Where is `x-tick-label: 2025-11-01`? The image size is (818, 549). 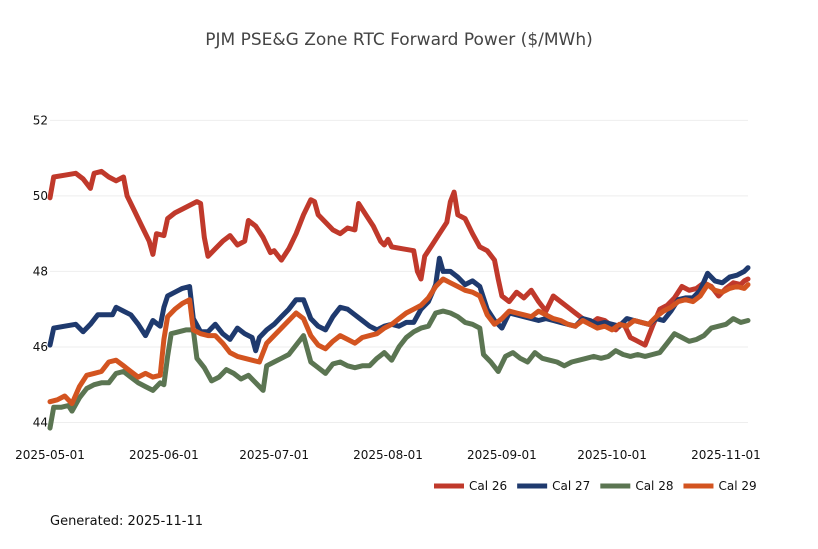 x-tick-label: 2025-11-01 is located at coordinates (726, 455).